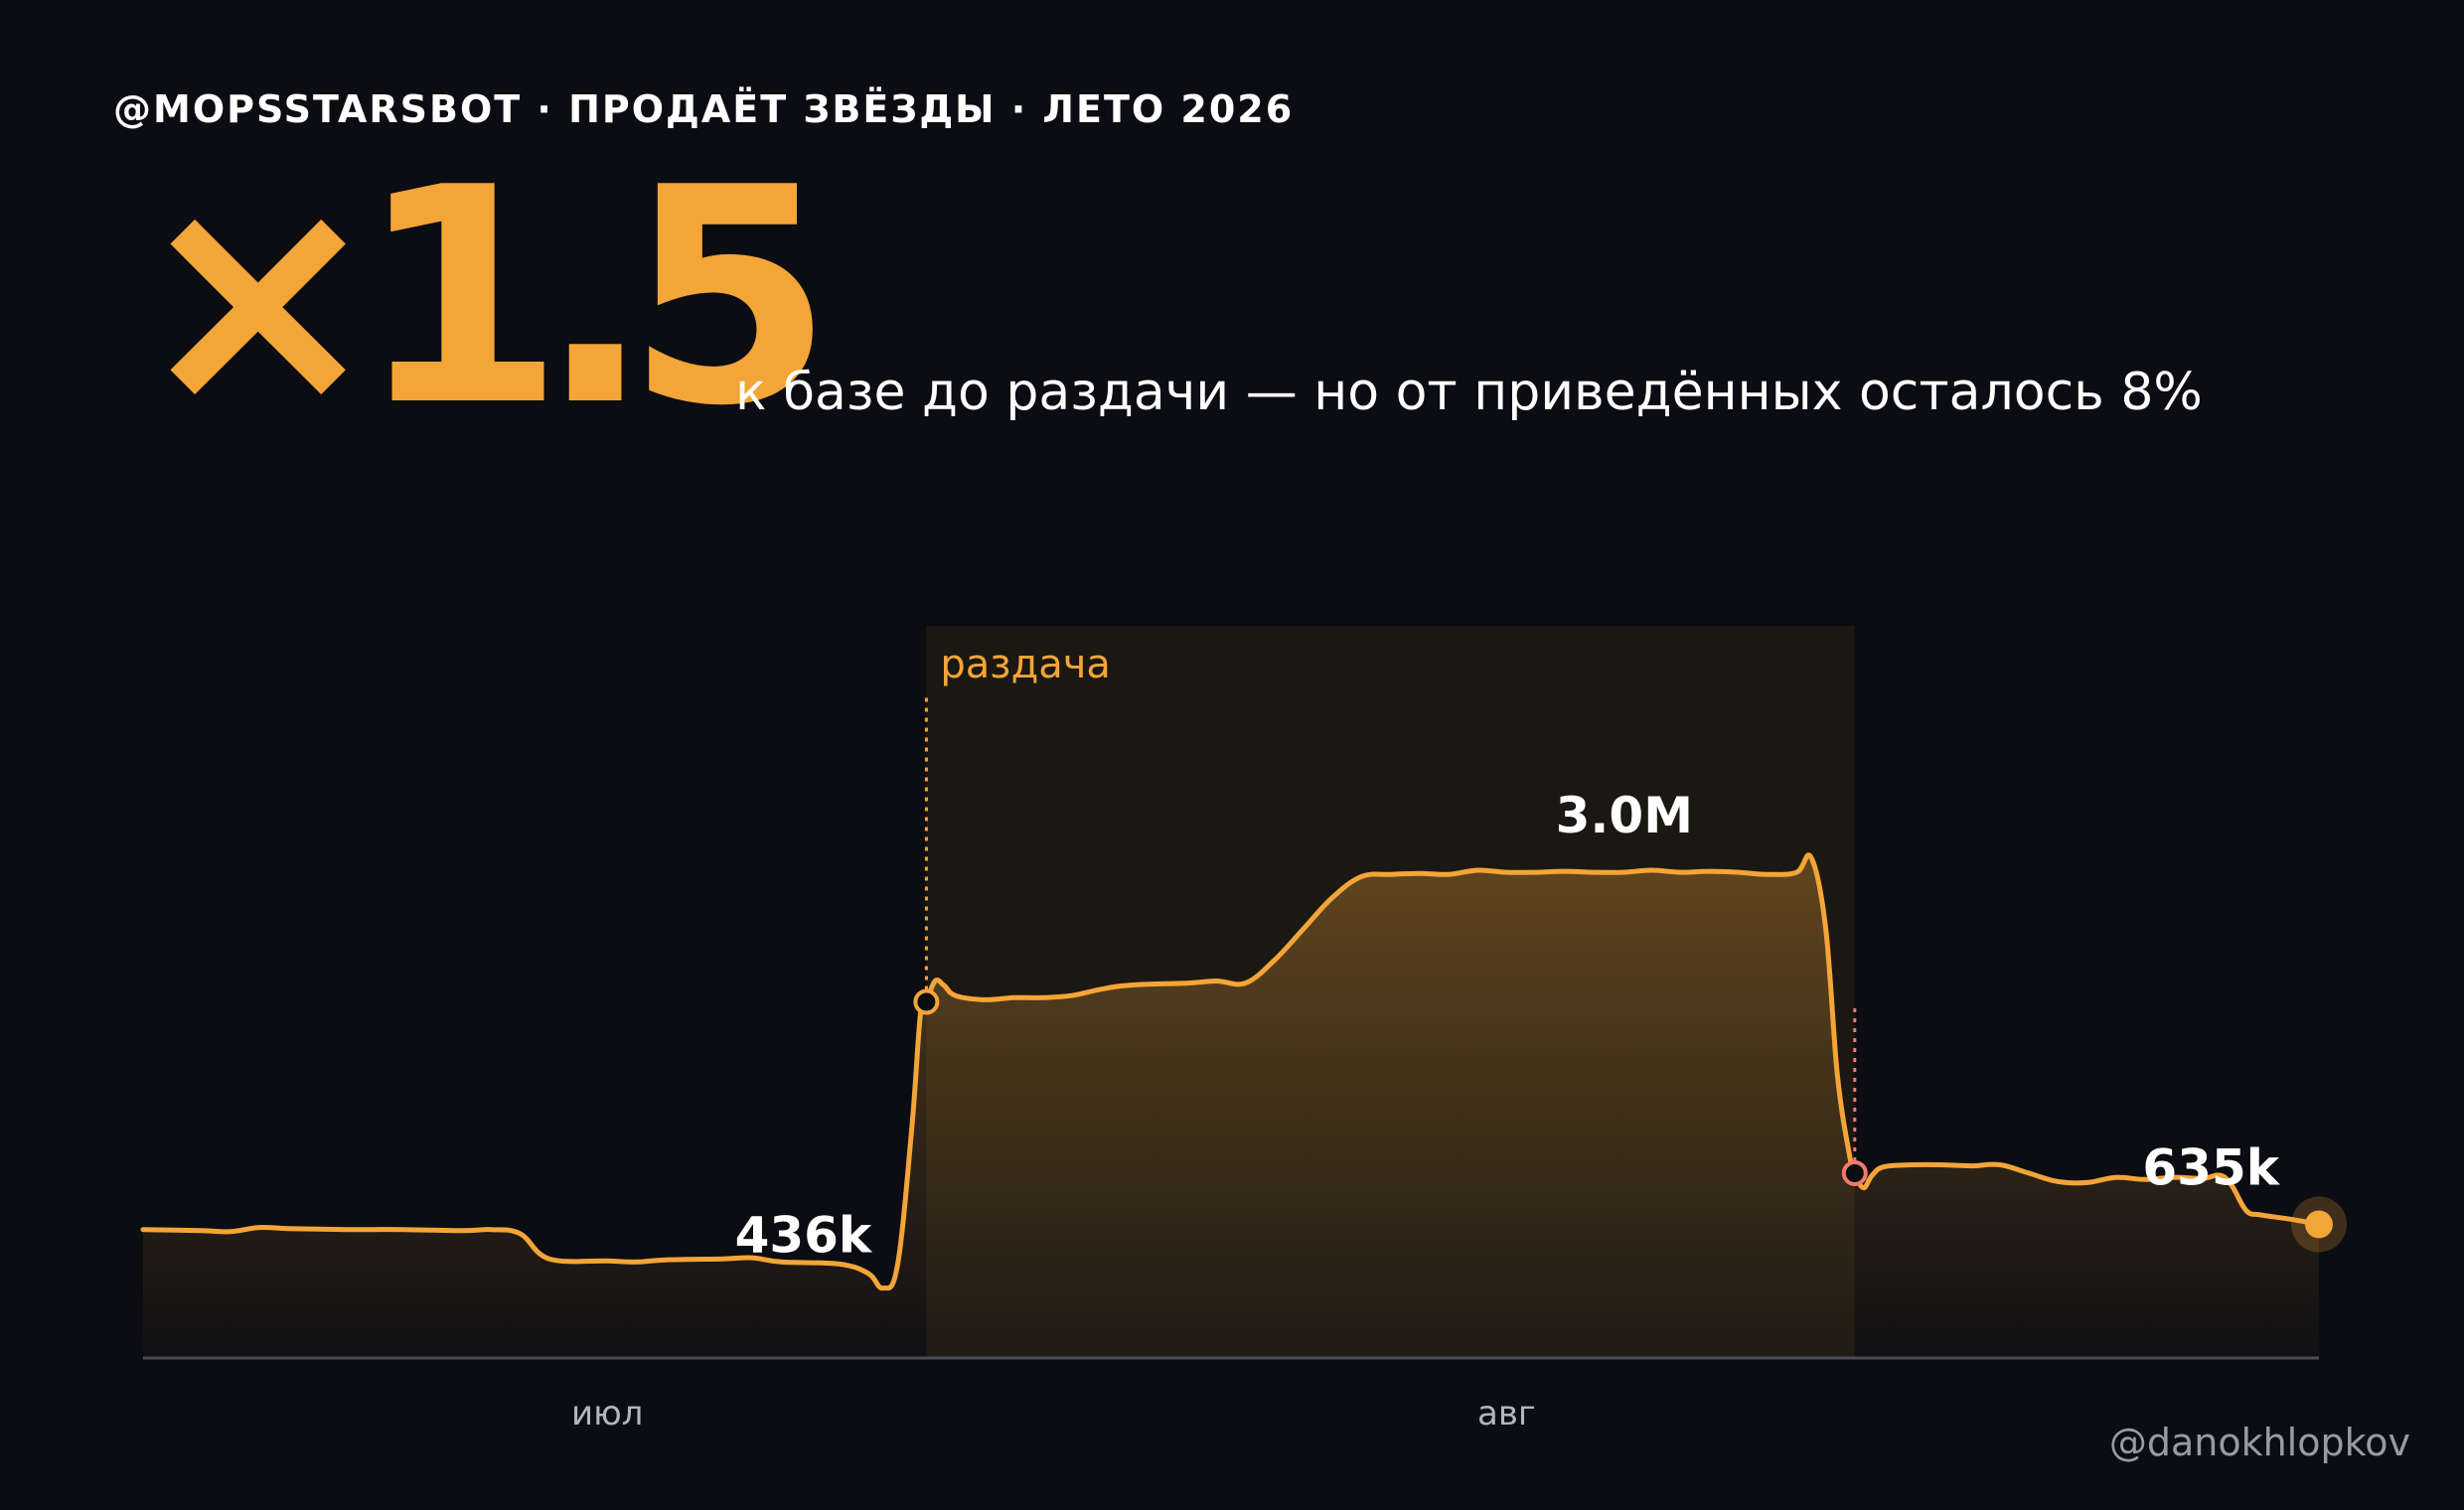 Image resolution: width=2464 pixels, height=1510 pixels. What do you see at coordinates (483, 297) in the screenshot?
I see `big-multiplier: ×1.5` at bounding box center [483, 297].